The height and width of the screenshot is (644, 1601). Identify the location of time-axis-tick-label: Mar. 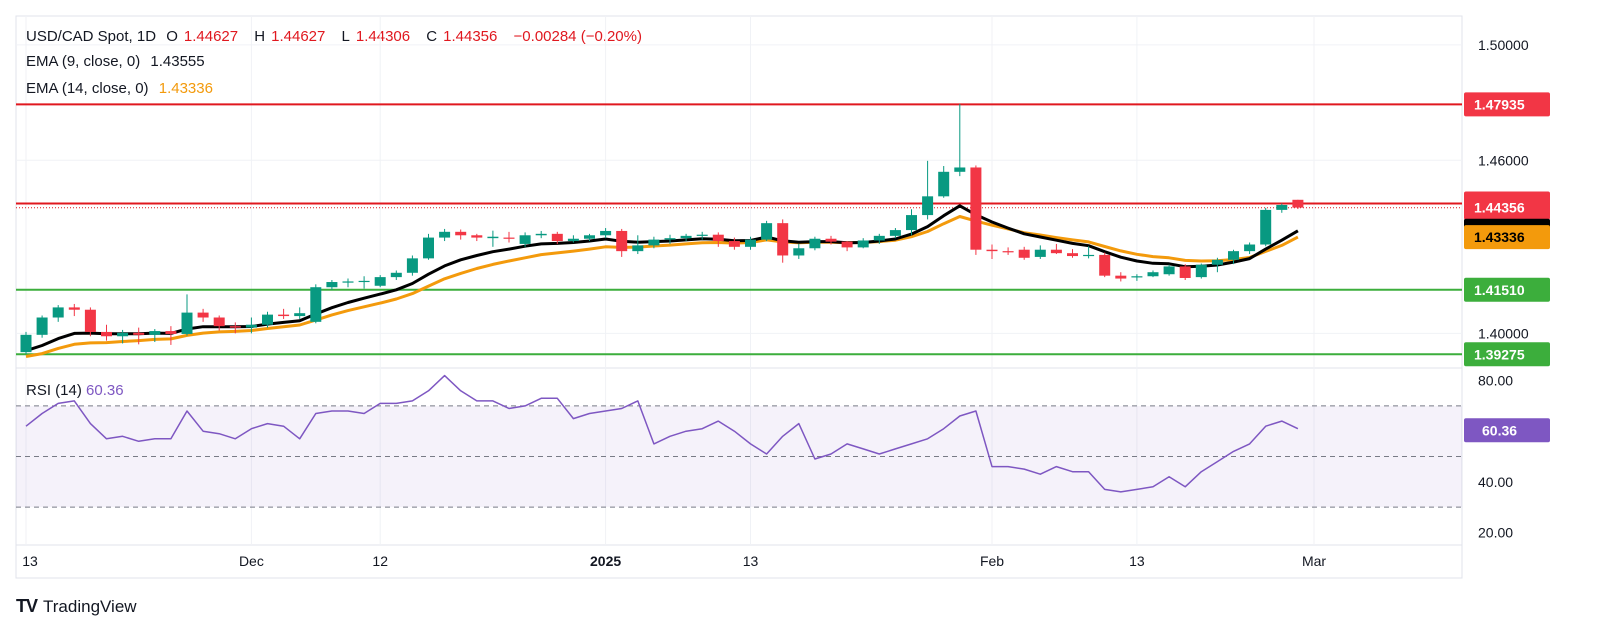
(1314, 561).